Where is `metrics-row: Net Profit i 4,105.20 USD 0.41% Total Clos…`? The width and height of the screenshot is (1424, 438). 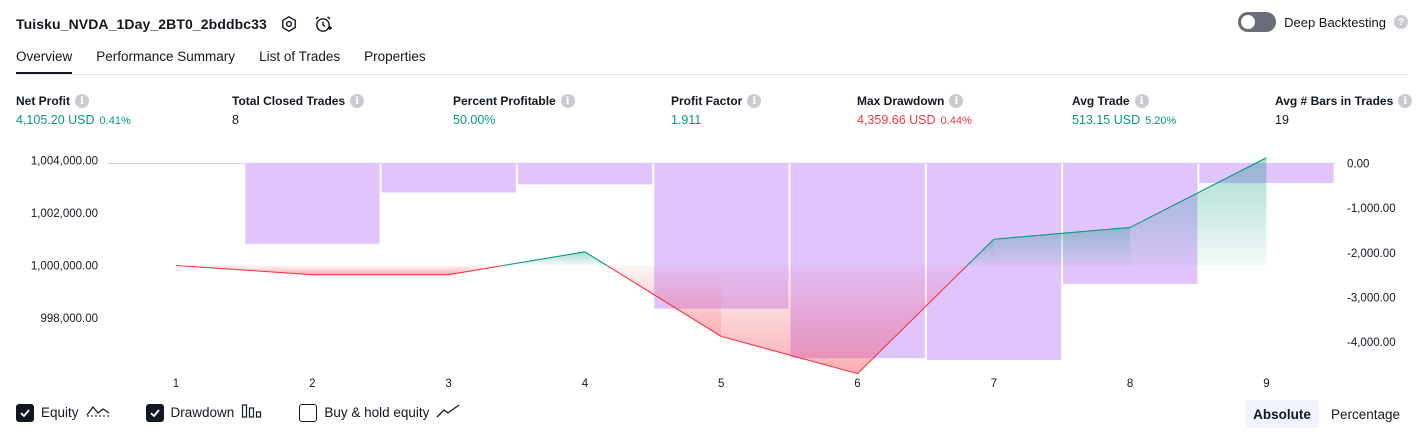
metrics-row: Net Profit i 4,105.20 USD 0.41% Total Clos… is located at coordinates (712, 112).